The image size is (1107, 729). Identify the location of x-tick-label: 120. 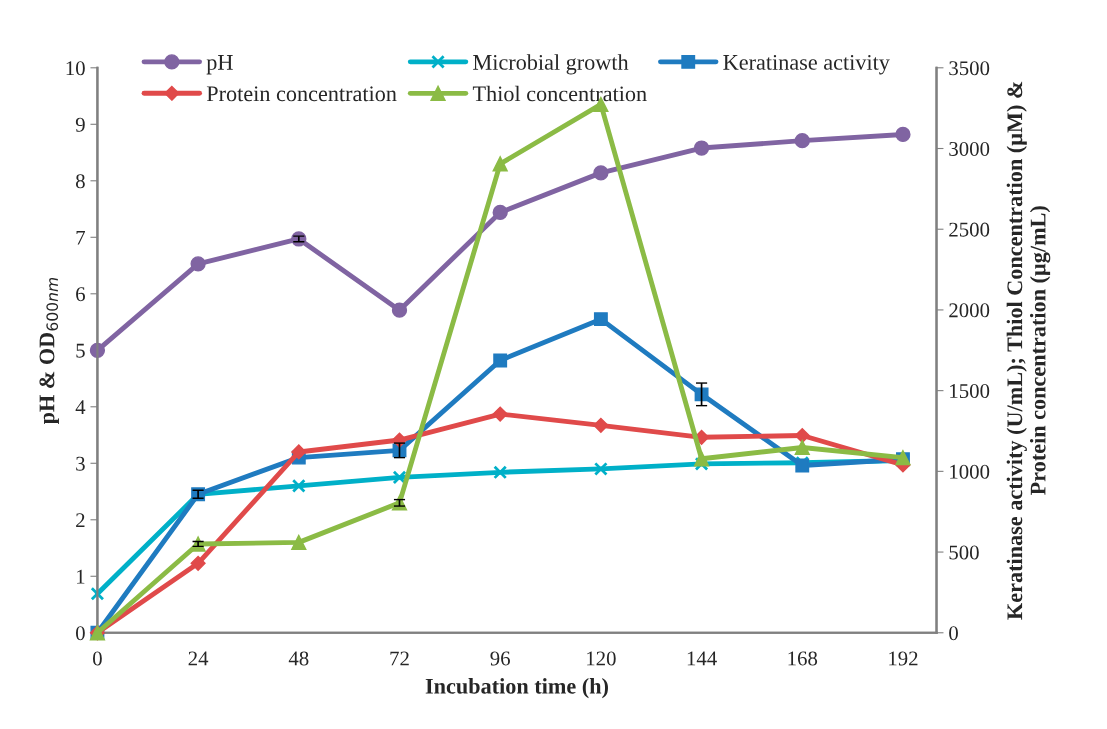
(601, 658).